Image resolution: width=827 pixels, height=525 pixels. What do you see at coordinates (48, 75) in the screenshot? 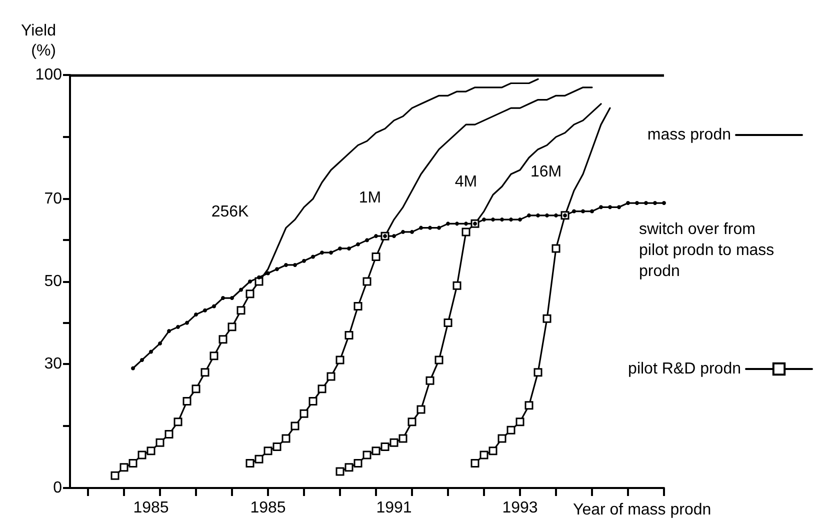
I see `y-tick-label: 100` at bounding box center [48, 75].